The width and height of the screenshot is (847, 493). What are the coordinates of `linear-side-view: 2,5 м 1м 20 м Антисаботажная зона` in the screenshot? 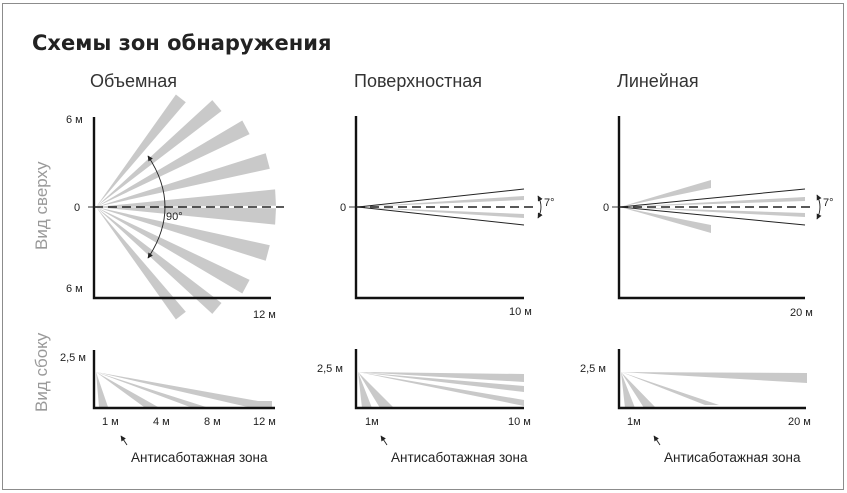 It's located at (695, 407).